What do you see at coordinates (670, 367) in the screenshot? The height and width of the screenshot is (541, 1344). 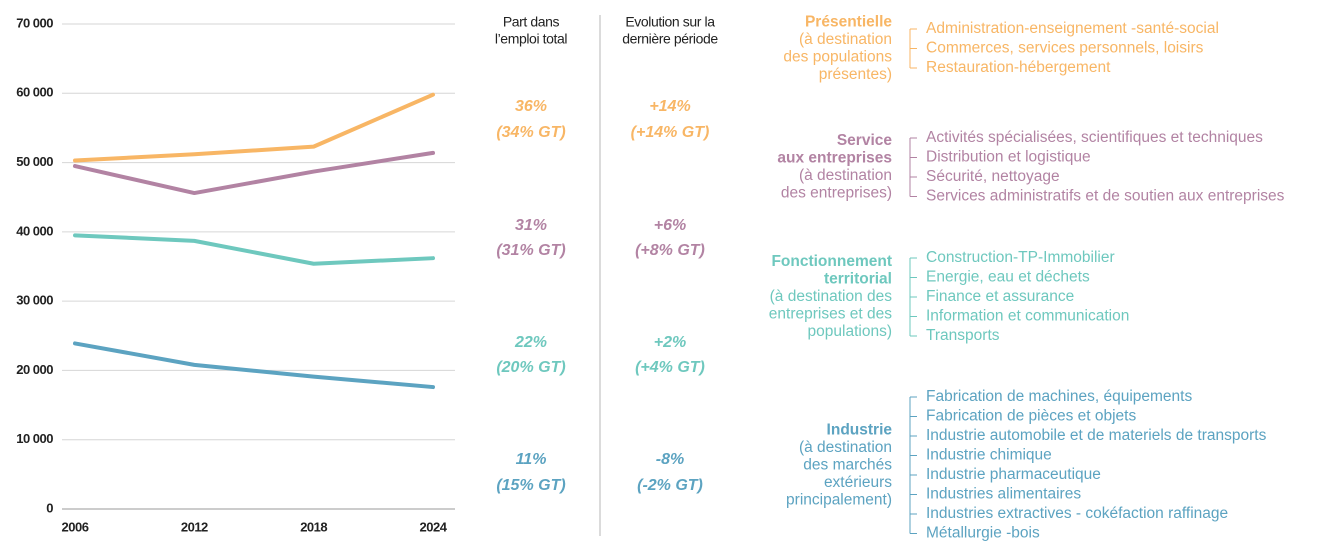 I see `evolution-gt: (+4% GT)` at bounding box center [670, 367].